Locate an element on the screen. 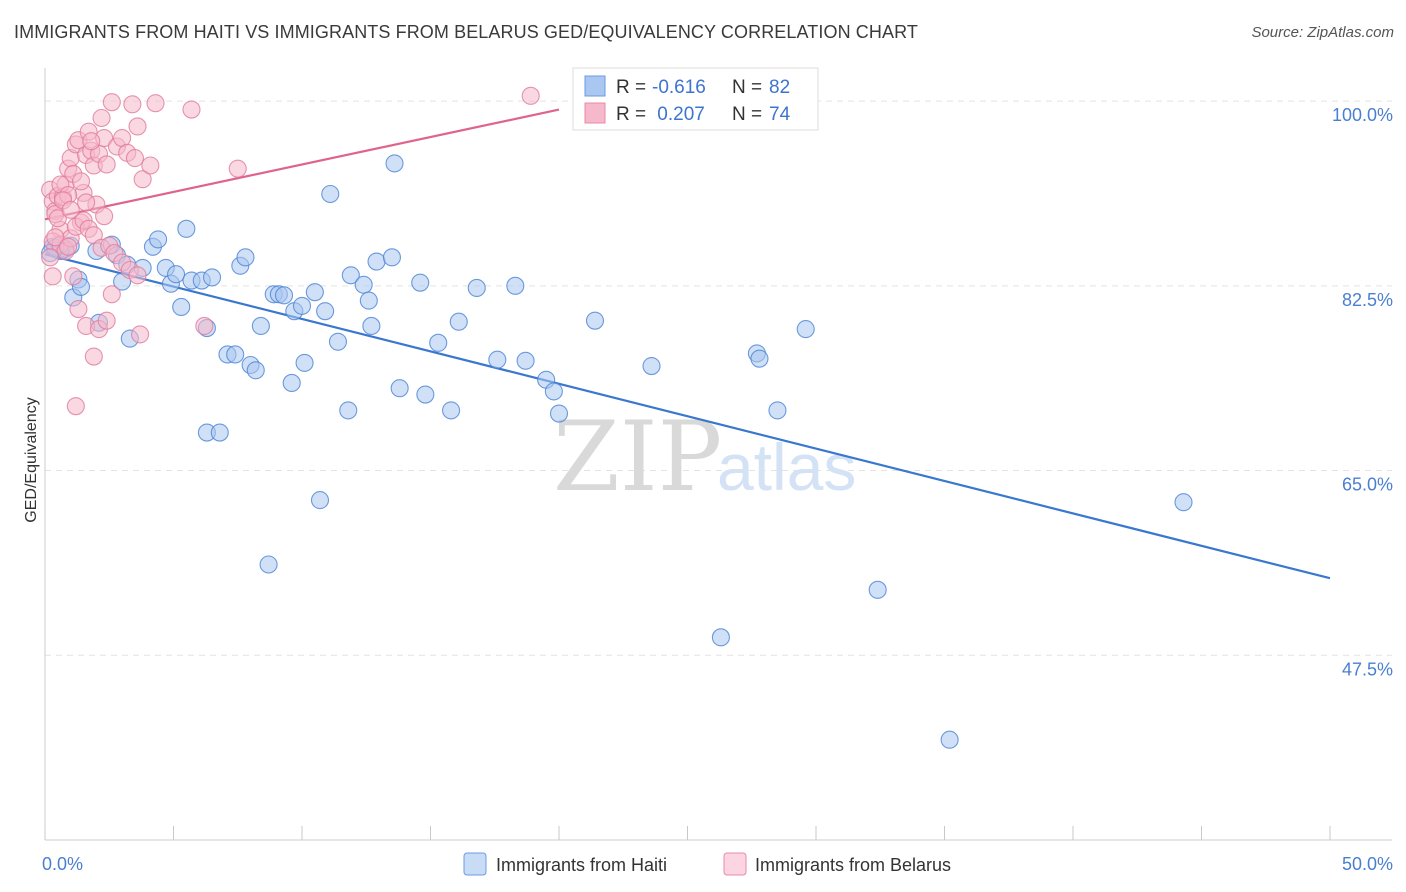 The height and width of the screenshot is (892, 1406). watermark-zip: ZIP is located at coordinates (637, 457).